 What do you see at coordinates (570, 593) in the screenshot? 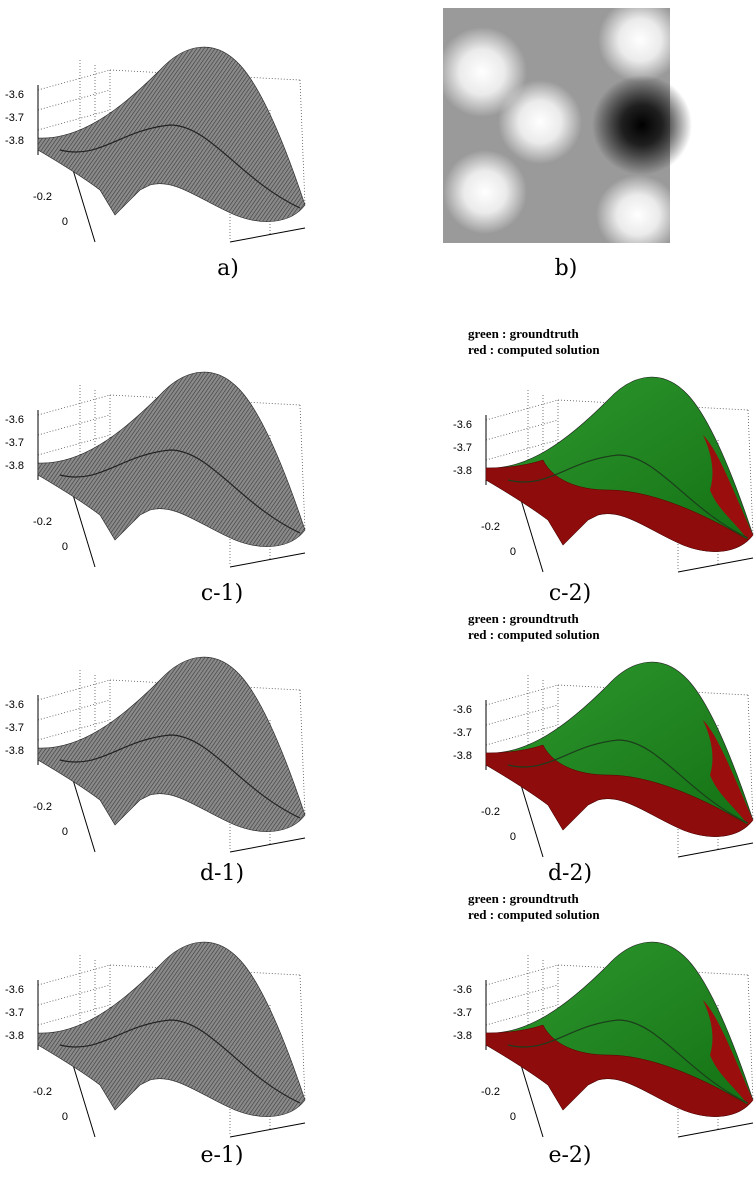
I see `panel-label: c-2)` at bounding box center [570, 593].